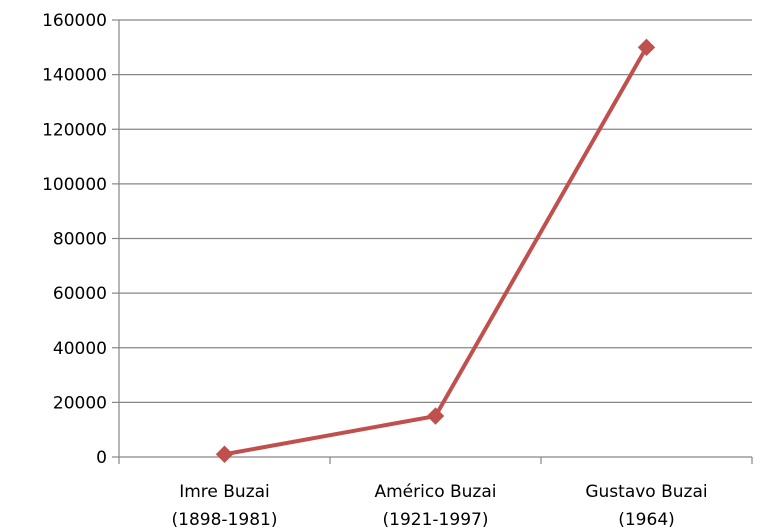 The width and height of the screenshot is (774, 532). What do you see at coordinates (101, 458) in the screenshot?
I see `y-tick-label: 0` at bounding box center [101, 458].